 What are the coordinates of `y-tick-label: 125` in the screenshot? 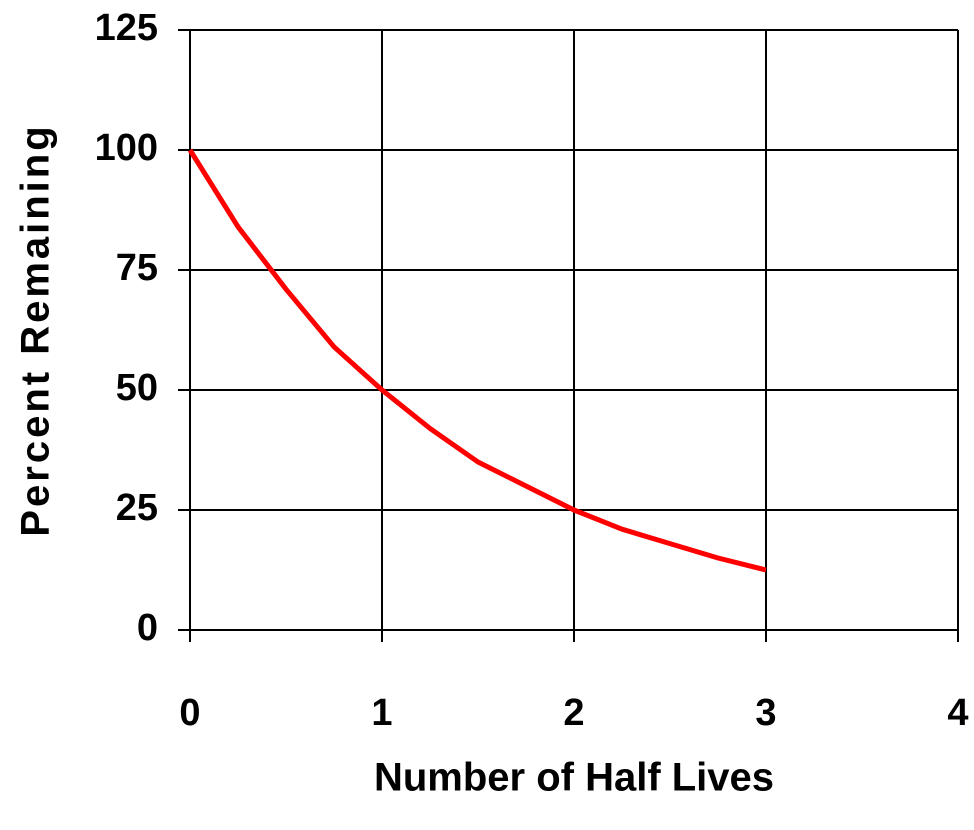 It's located at (126, 28).